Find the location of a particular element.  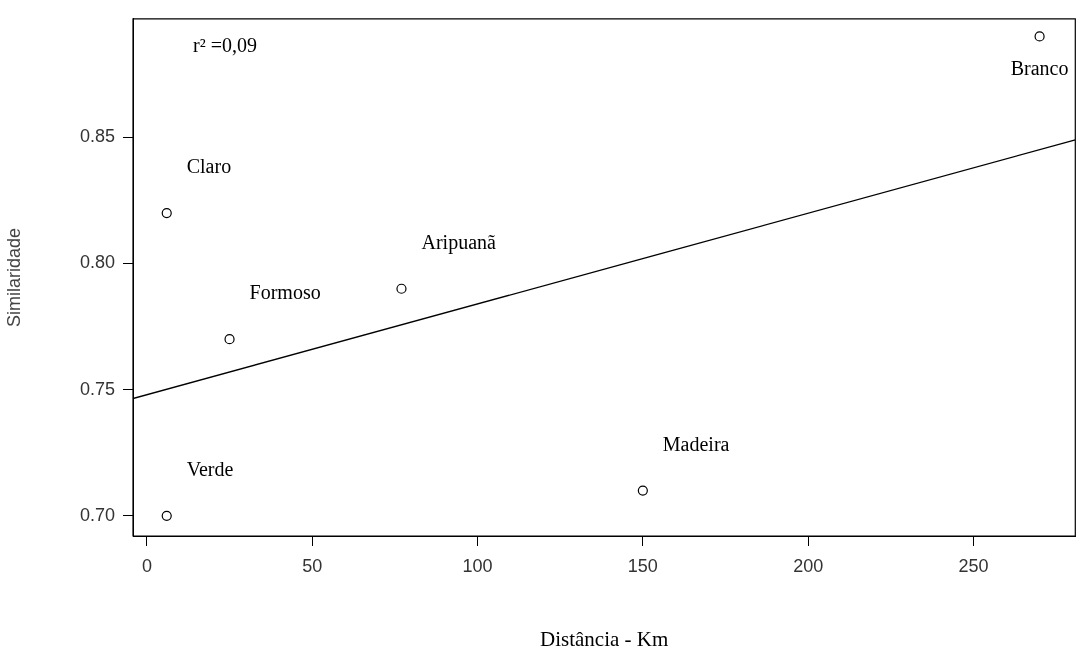

annotation: r² =0,09 is located at coordinates (225, 45).